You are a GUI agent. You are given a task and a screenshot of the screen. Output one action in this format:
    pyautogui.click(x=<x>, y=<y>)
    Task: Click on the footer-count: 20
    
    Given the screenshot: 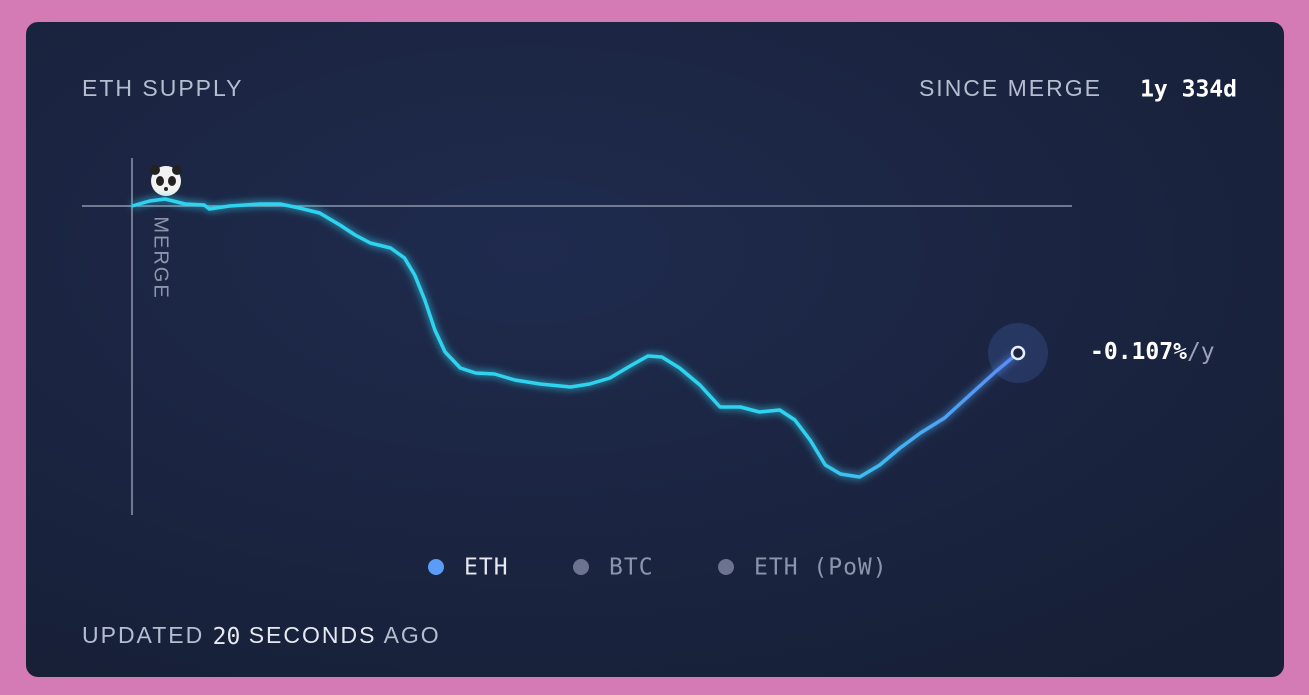 What is the action you would take?
    pyautogui.click(x=227, y=637)
    